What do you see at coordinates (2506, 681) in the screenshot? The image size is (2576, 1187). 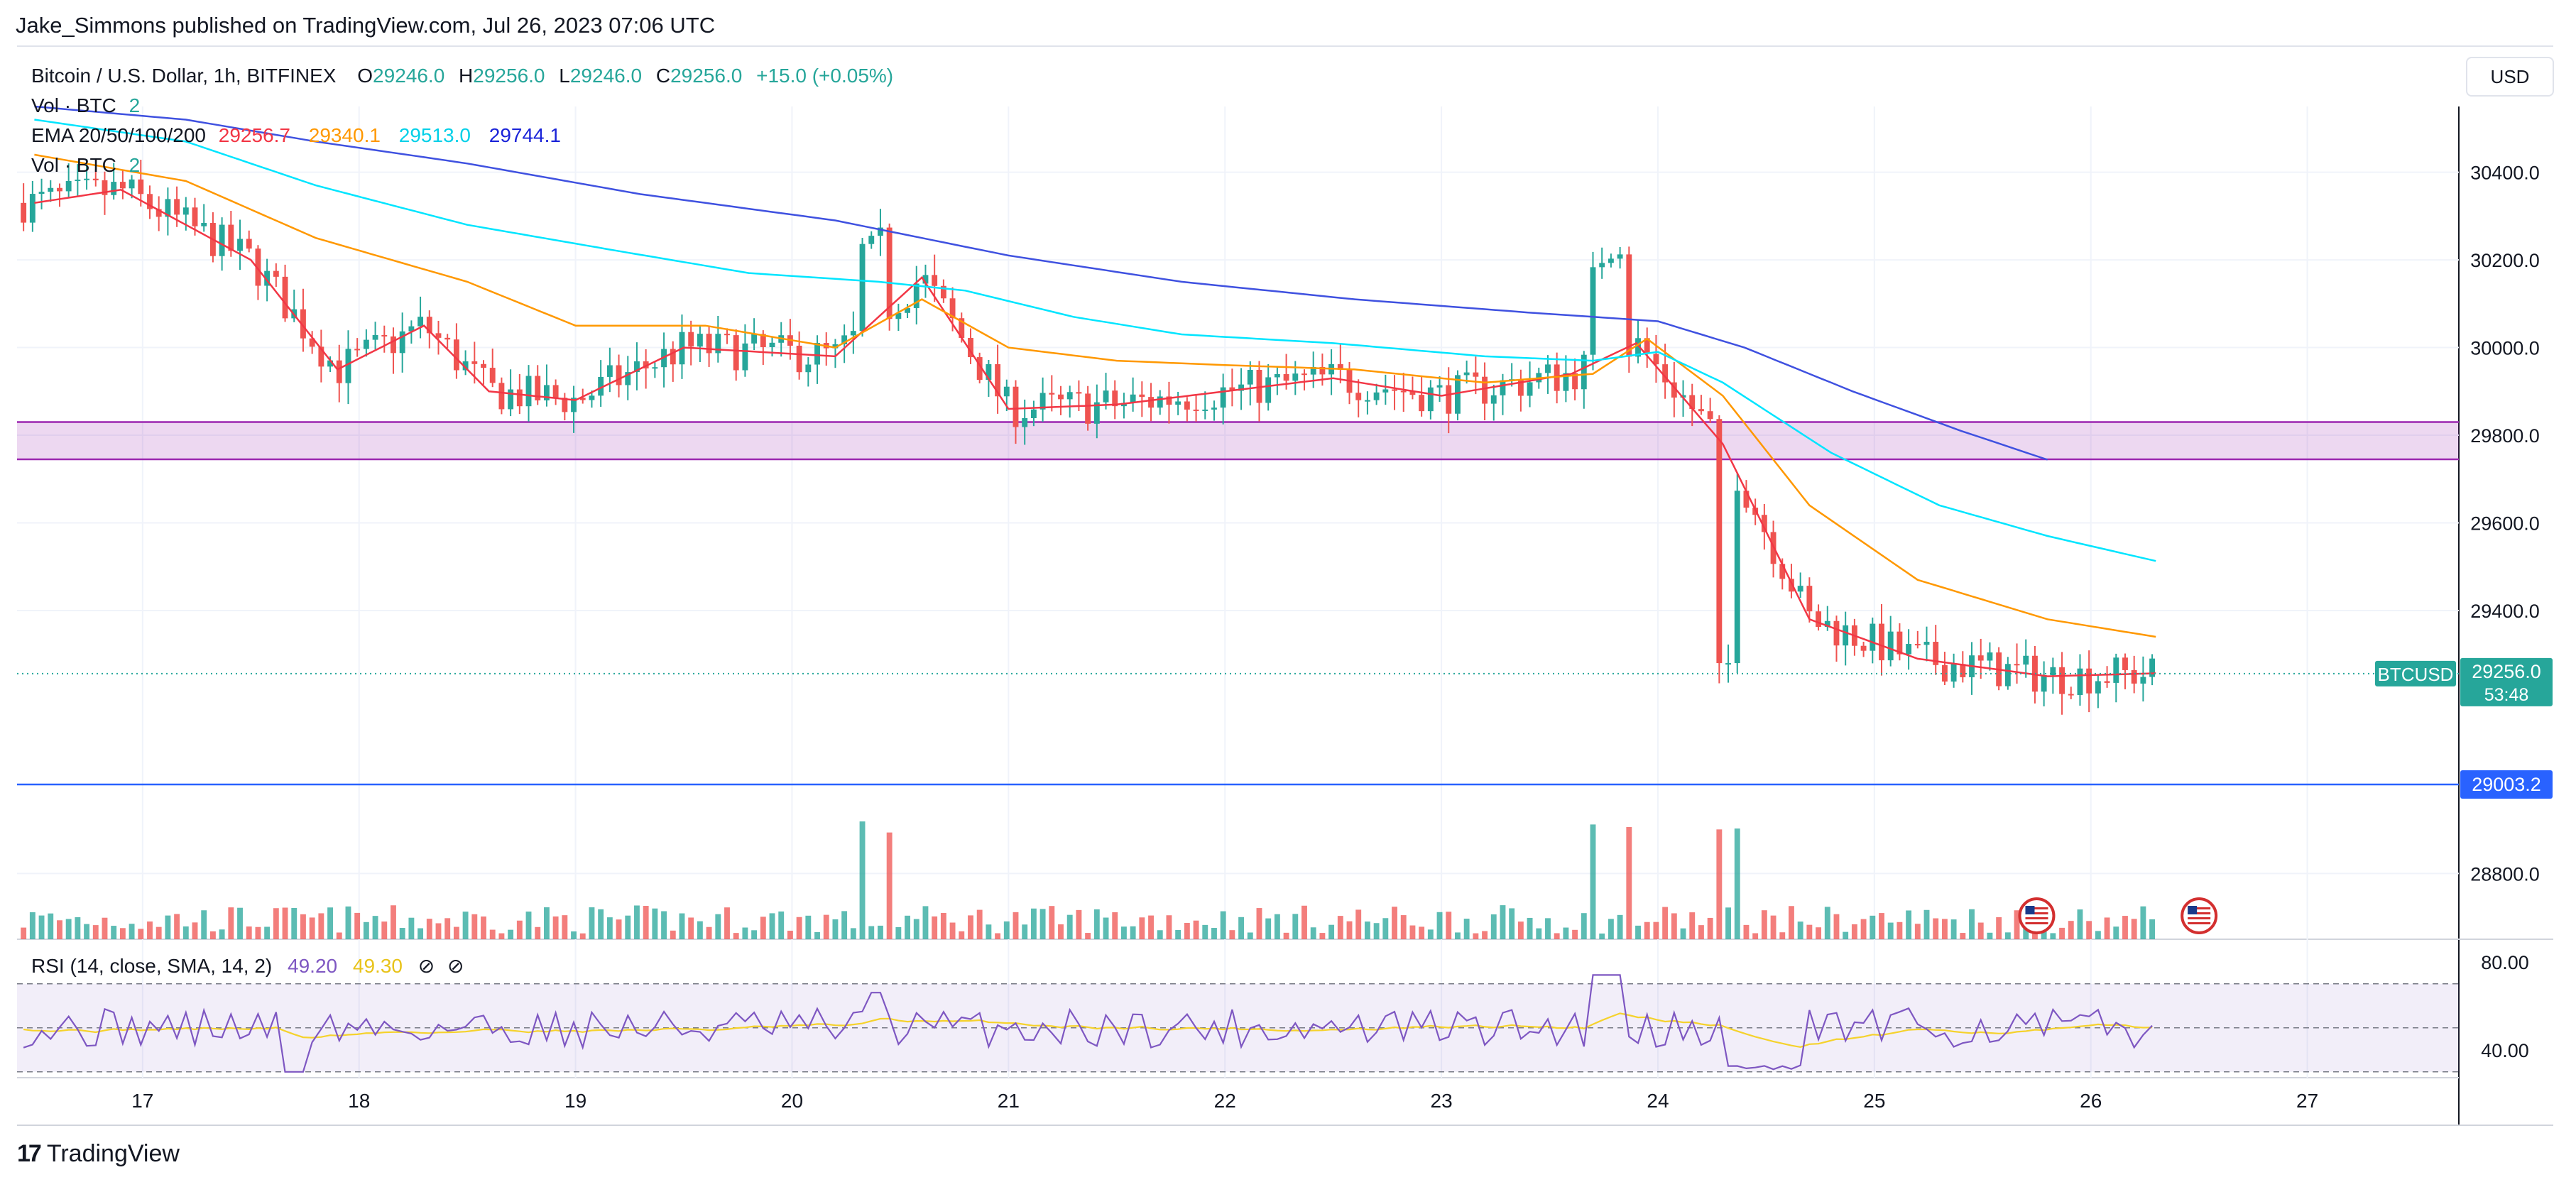 I see `current-price-tag-bg` at bounding box center [2506, 681].